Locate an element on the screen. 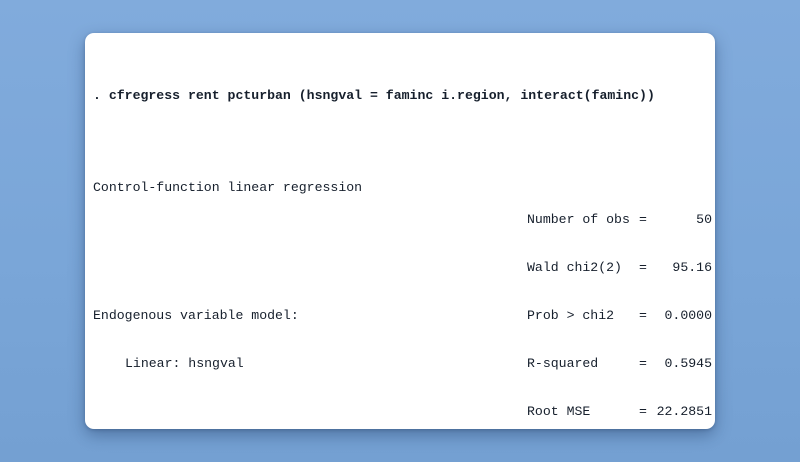 The width and height of the screenshot is (800, 462). stat-row: Prob > chi2 = 0.0000 is located at coordinates (619, 316).